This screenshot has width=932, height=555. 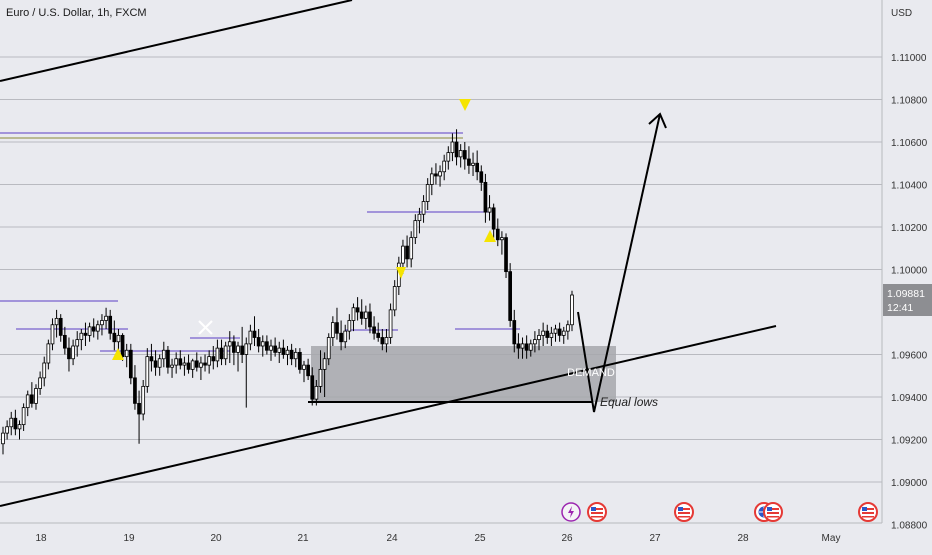 What do you see at coordinates (909, 228) in the screenshot?
I see `price-tick-label: 1.10200` at bounding box center [909, 228].